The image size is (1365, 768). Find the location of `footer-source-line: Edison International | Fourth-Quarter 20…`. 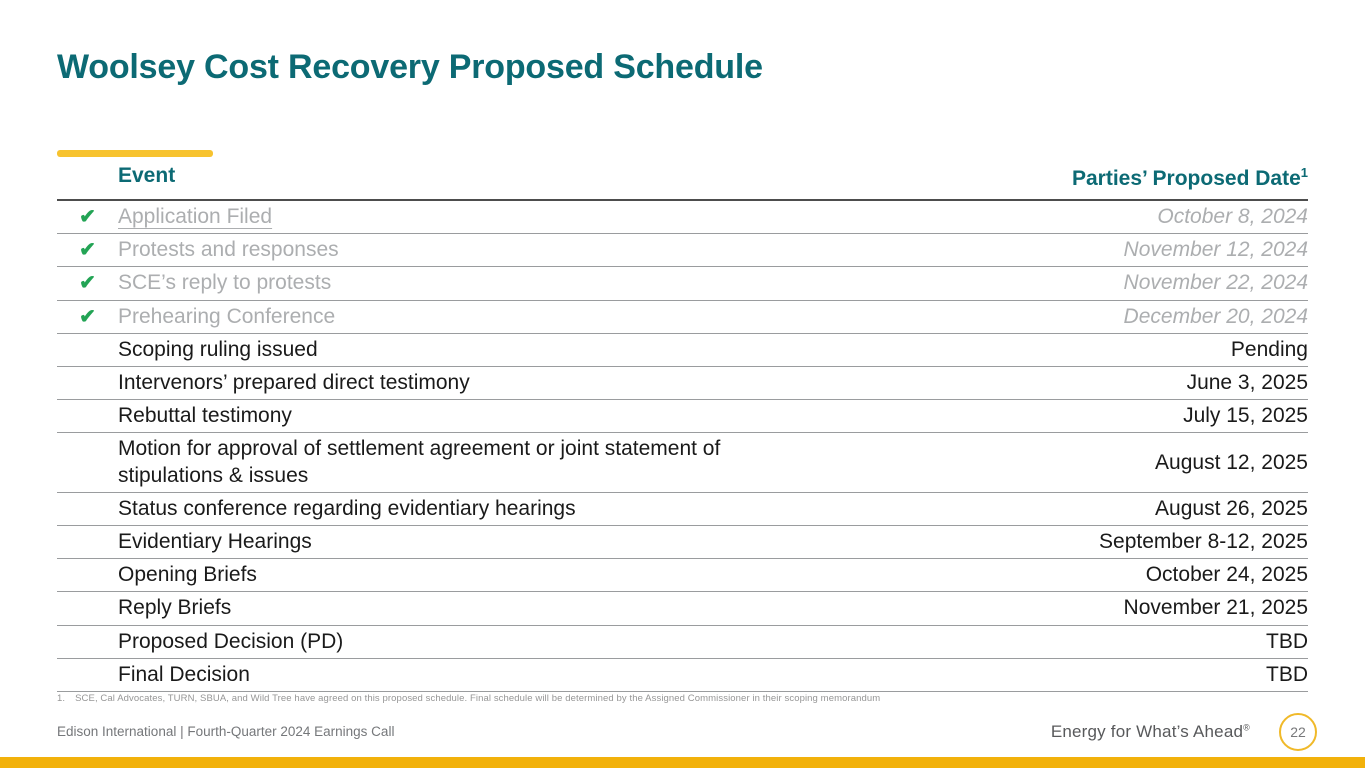

footer-source-line: Edison International | Fourth-Quarter 20… is located at coordinates (226, 731).